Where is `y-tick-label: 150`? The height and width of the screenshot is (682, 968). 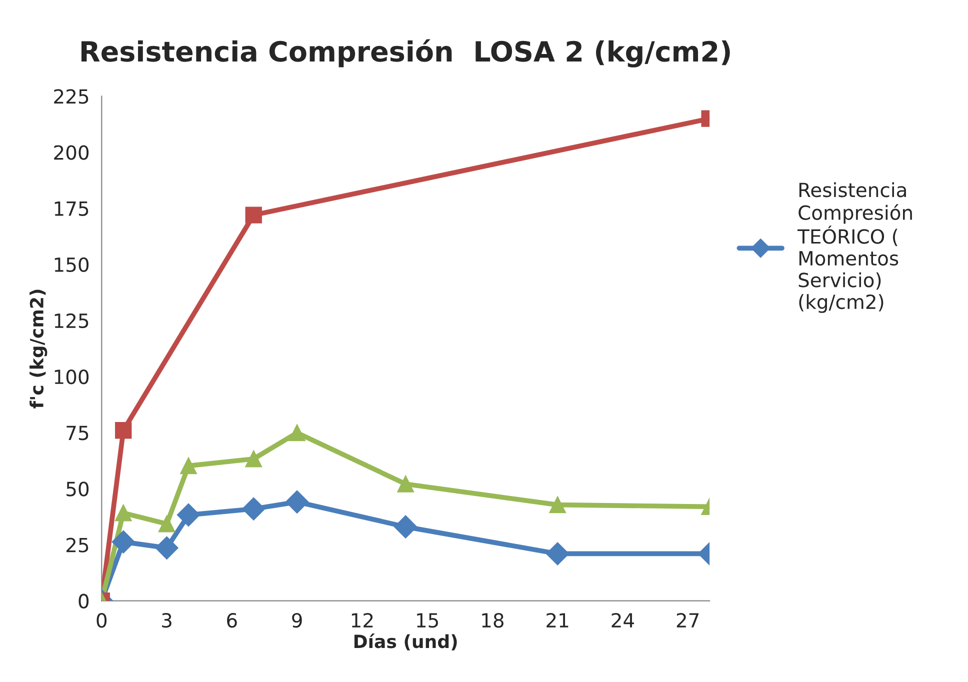 y-tick-label: 150 is located at coordinates (71, 264).